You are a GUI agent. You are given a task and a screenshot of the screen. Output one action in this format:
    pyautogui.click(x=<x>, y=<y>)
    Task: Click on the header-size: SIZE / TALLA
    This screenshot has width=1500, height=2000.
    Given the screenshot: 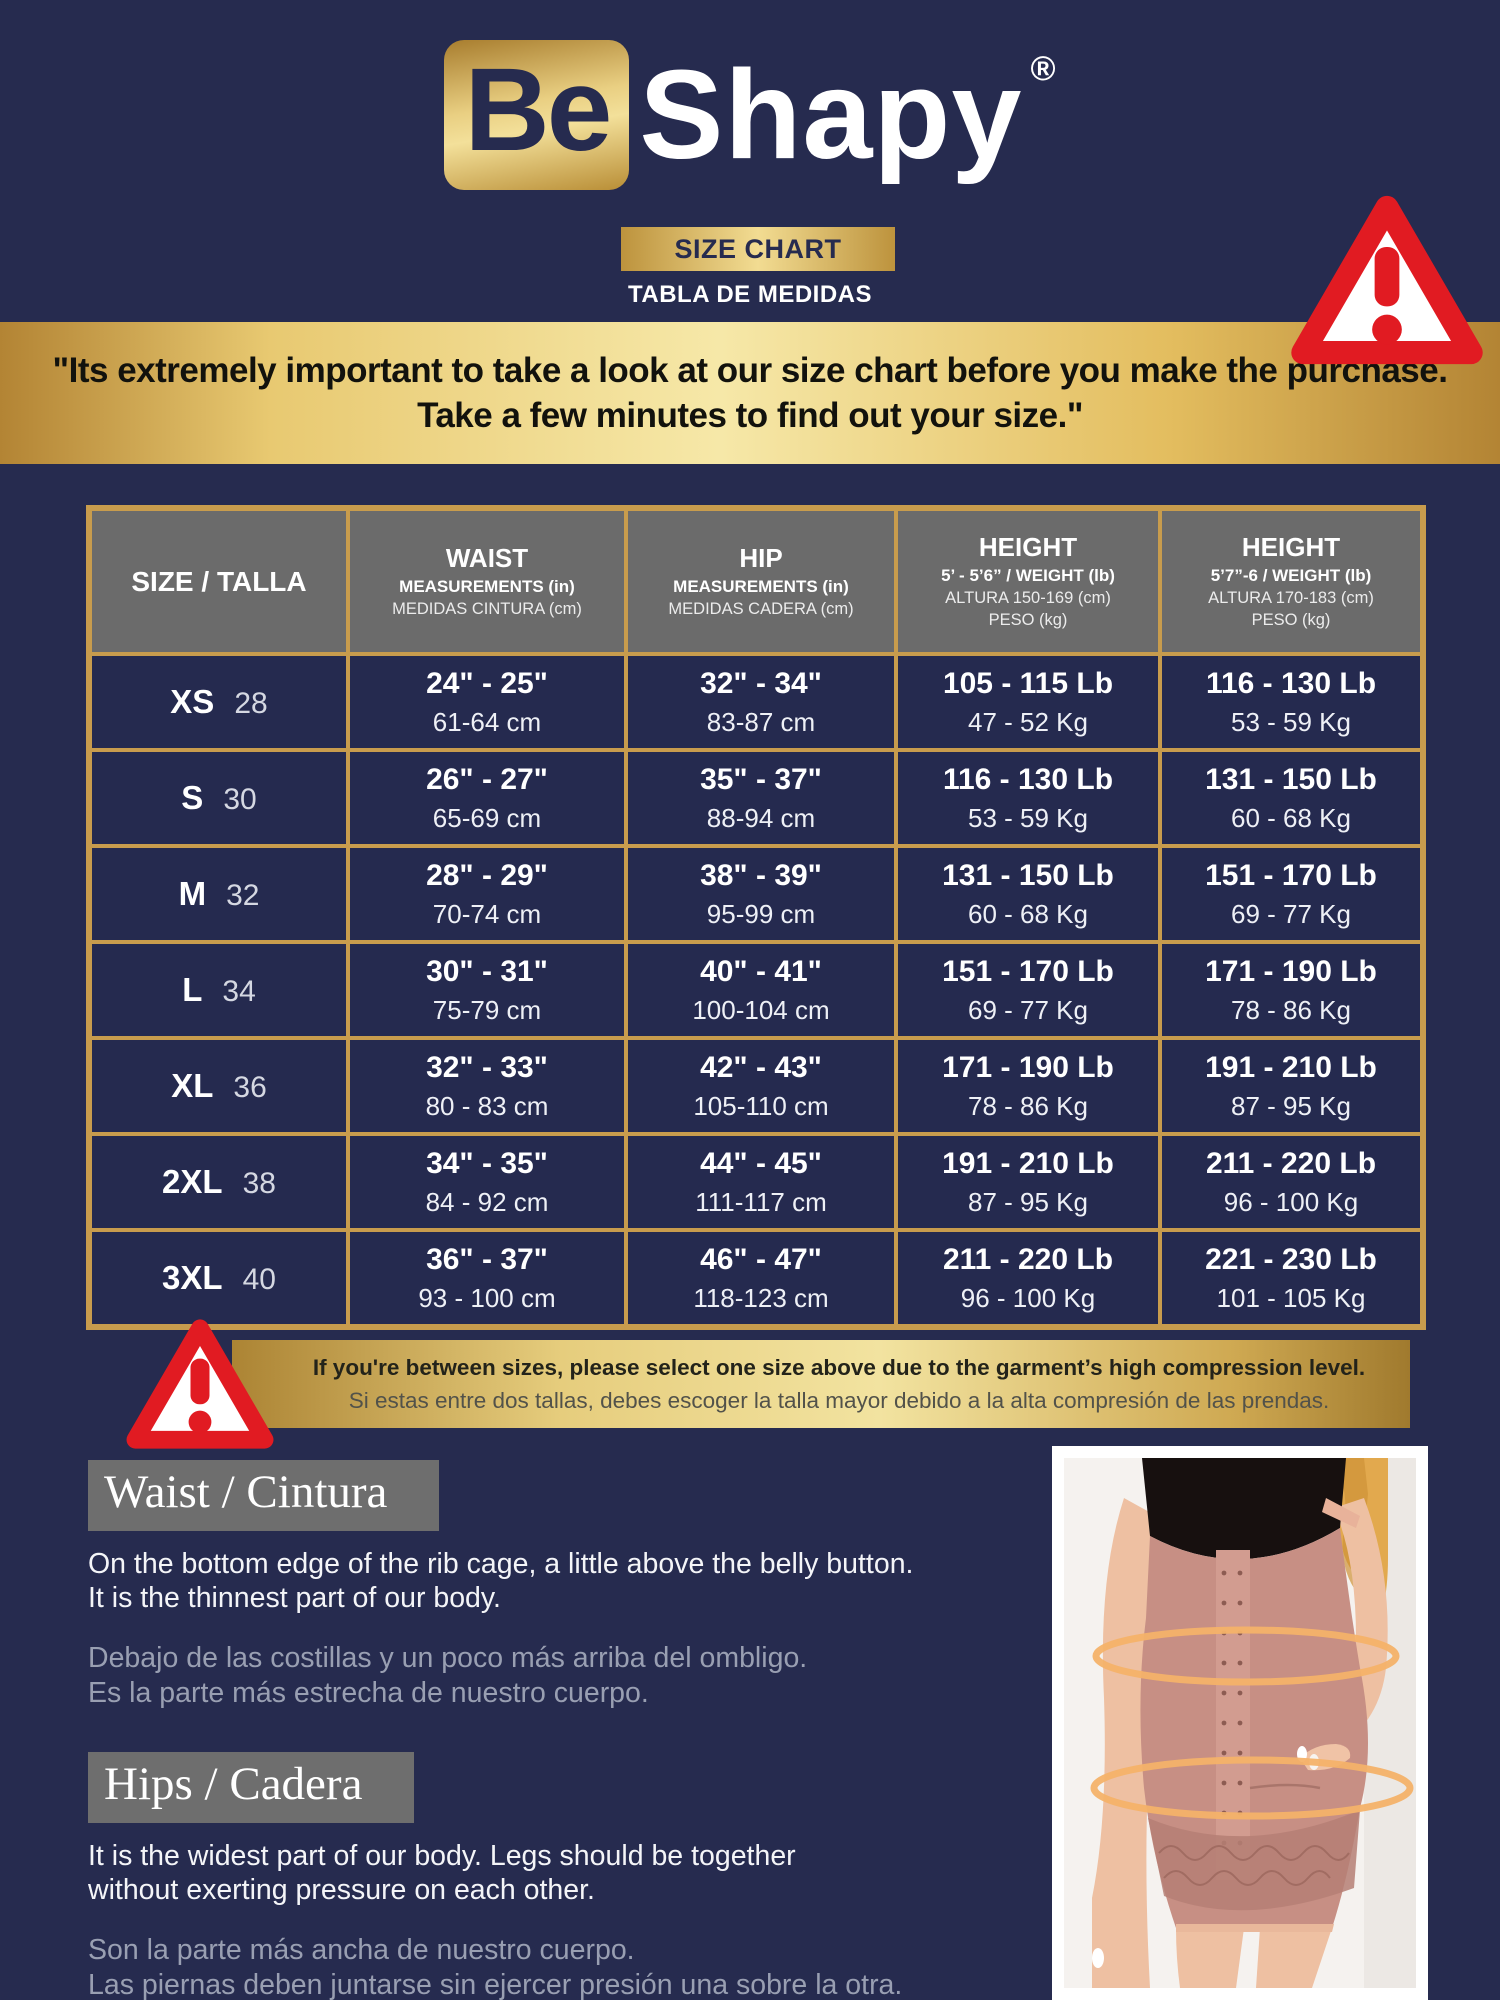 What is the action you would take?
    pyautogui.click(x=218, y=581)
    